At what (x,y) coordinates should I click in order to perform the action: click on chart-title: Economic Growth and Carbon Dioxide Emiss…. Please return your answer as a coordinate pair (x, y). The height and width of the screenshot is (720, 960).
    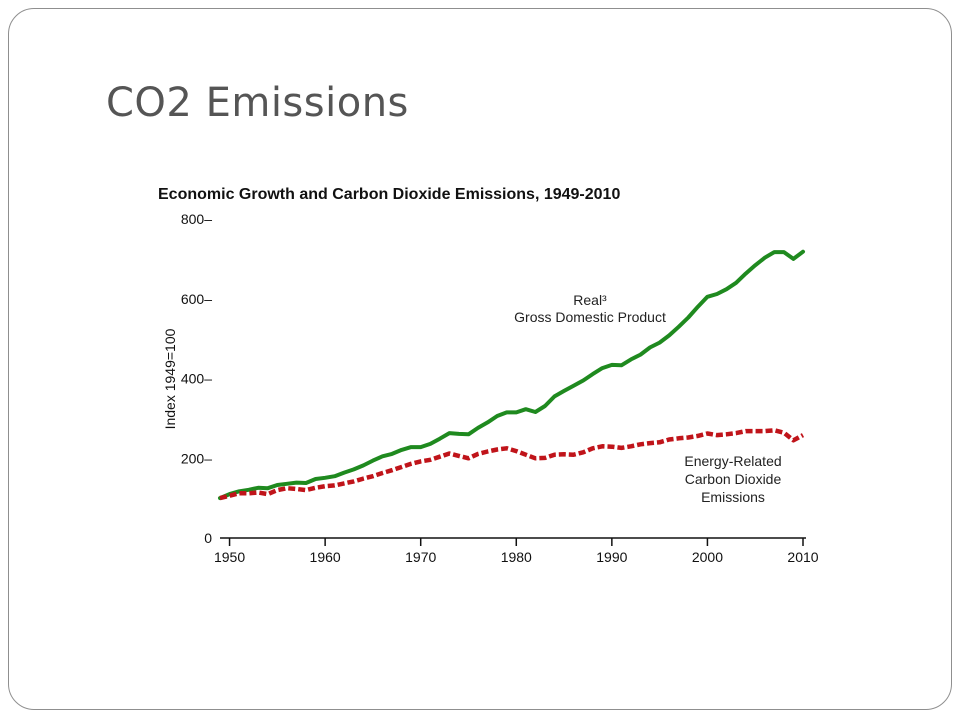
    Looking at the image, I should click on (389, 194).